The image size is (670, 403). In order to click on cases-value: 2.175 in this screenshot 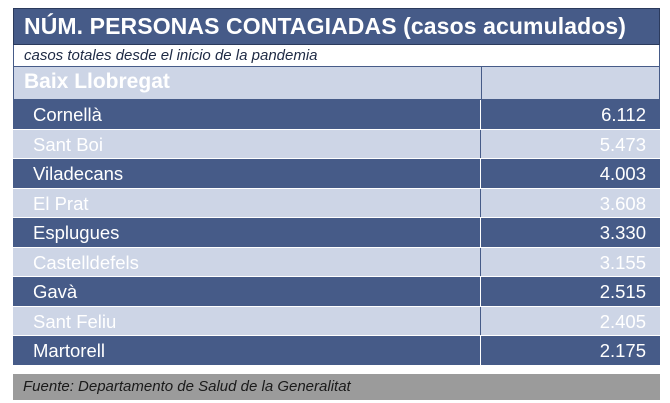, I will do `click(622, 350)`.